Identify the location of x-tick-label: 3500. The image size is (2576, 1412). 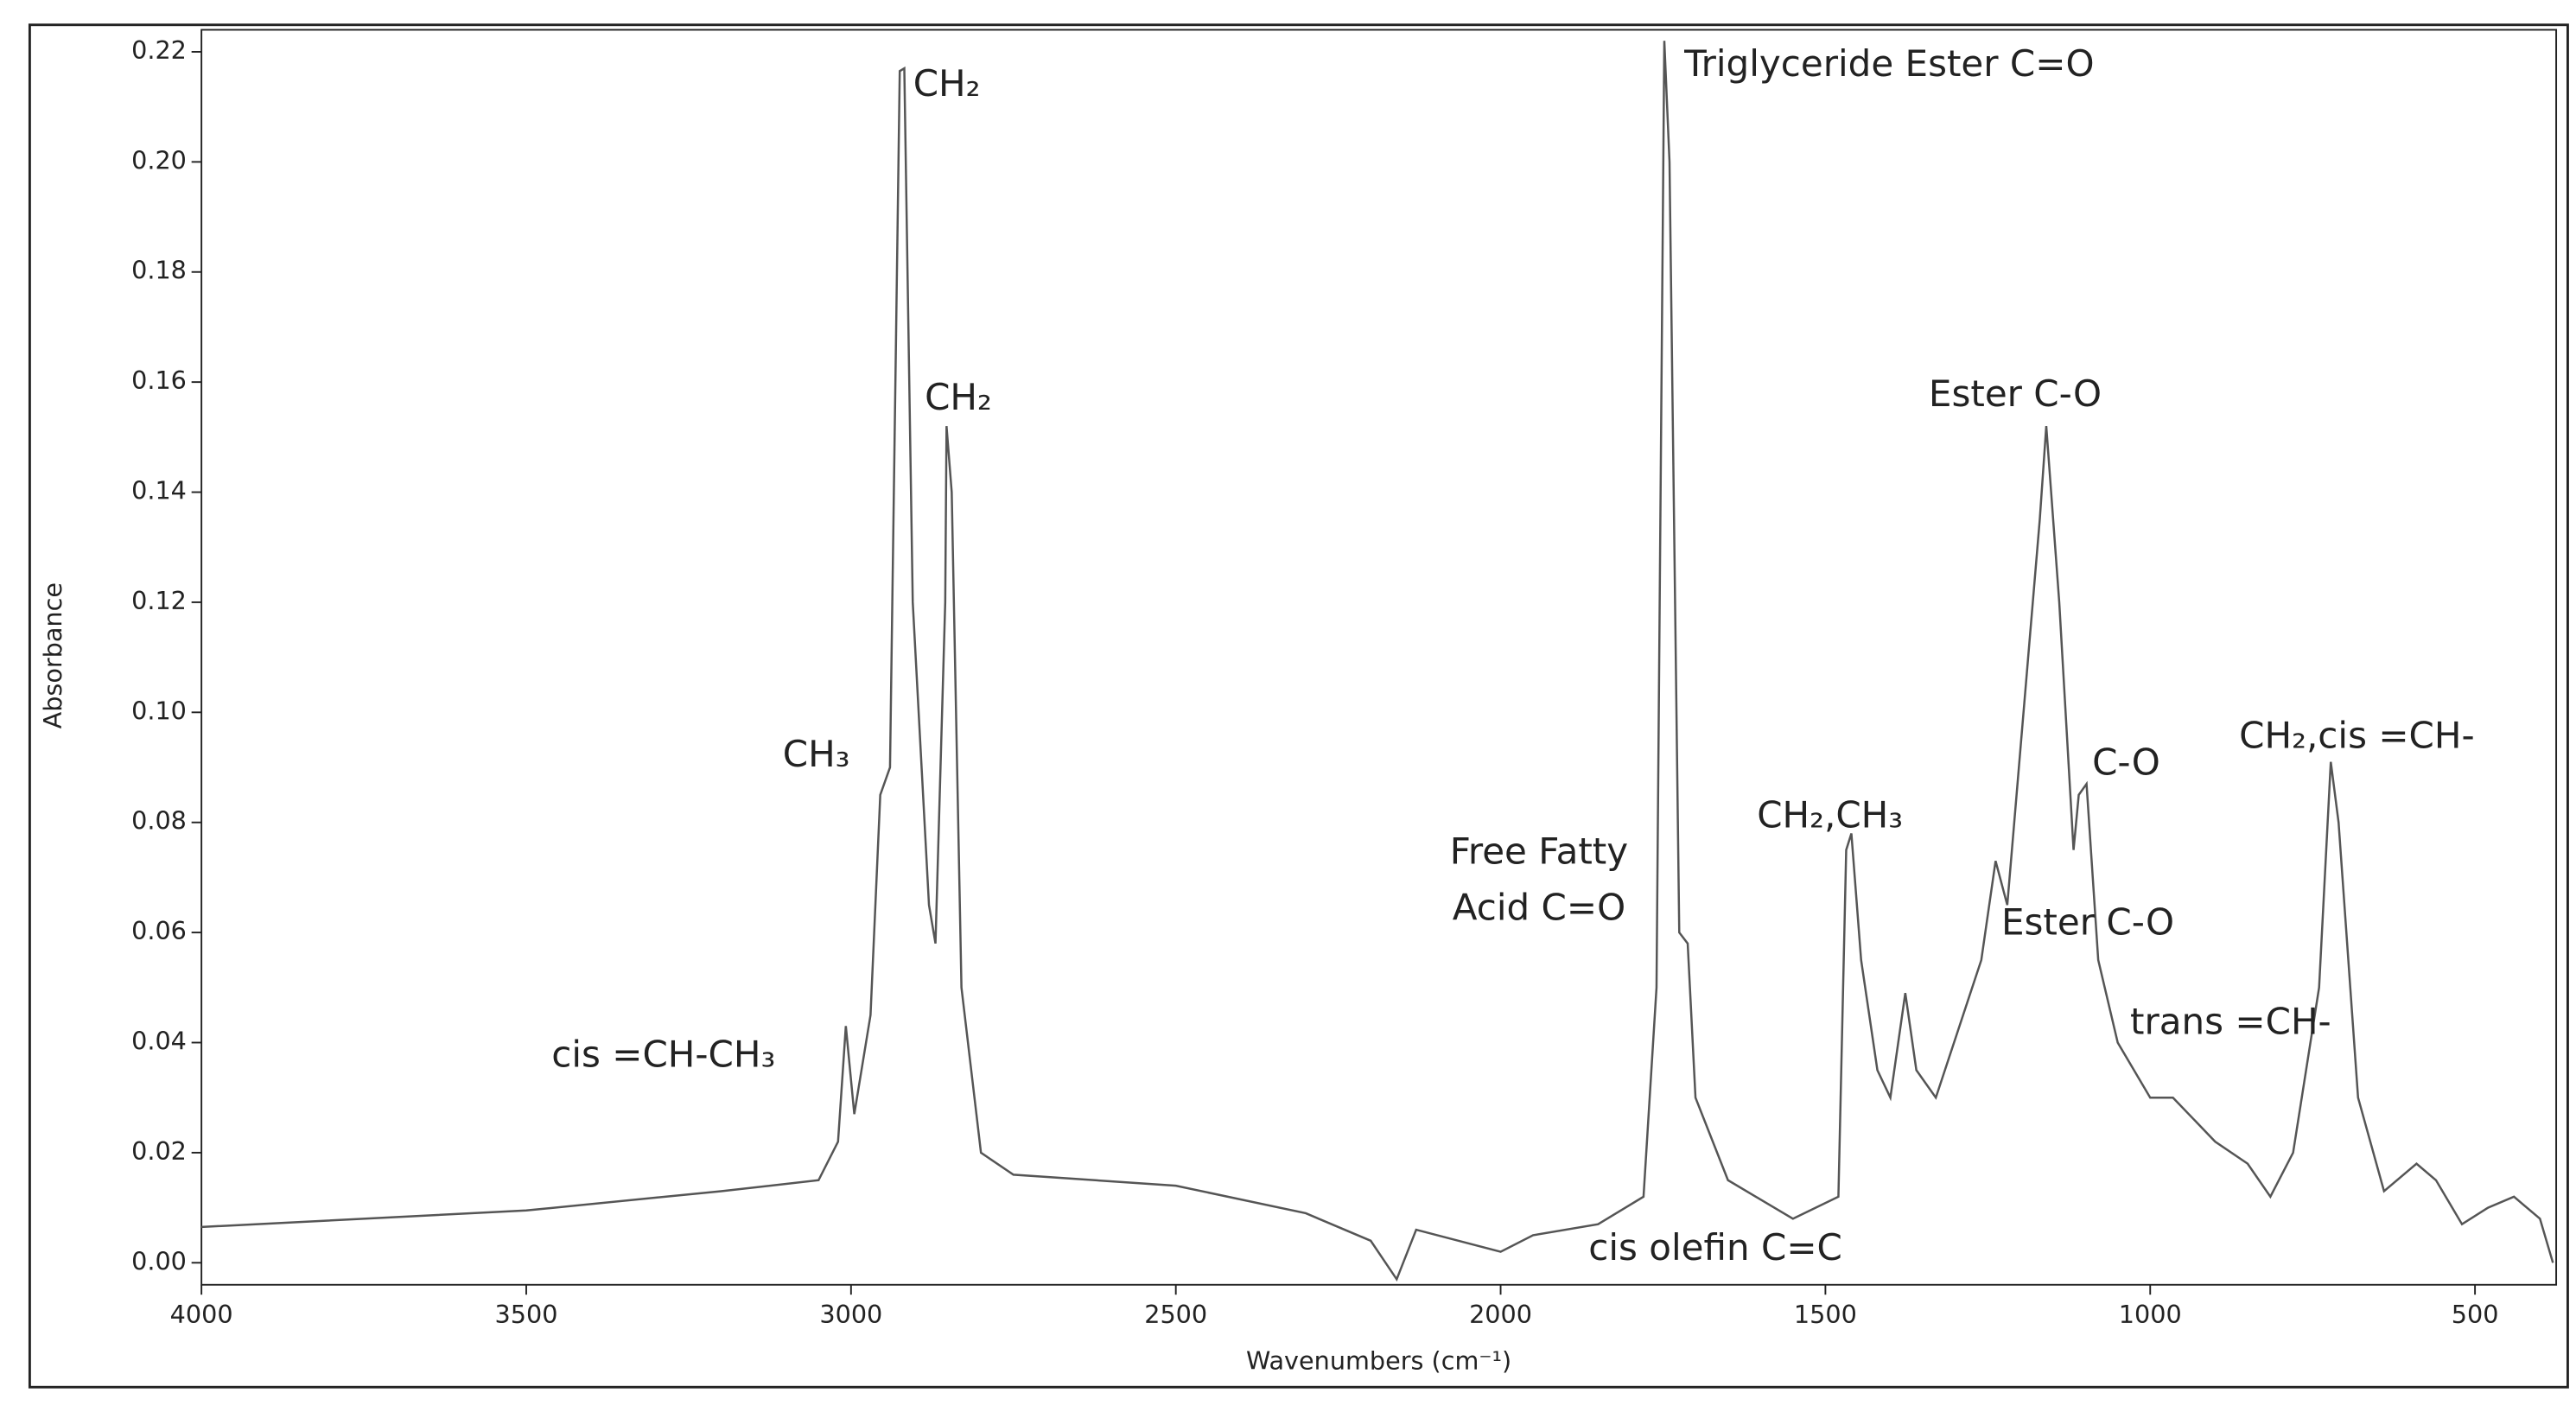
(526, 1314).